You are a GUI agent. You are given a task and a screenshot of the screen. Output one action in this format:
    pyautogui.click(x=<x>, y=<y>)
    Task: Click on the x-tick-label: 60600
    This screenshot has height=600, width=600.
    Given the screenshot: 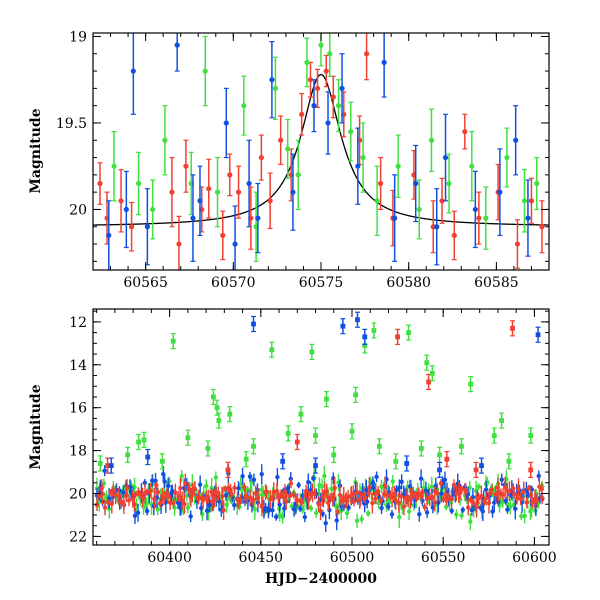 What is the action you would take?
    pyautogui.click(x=534, y=558)
    